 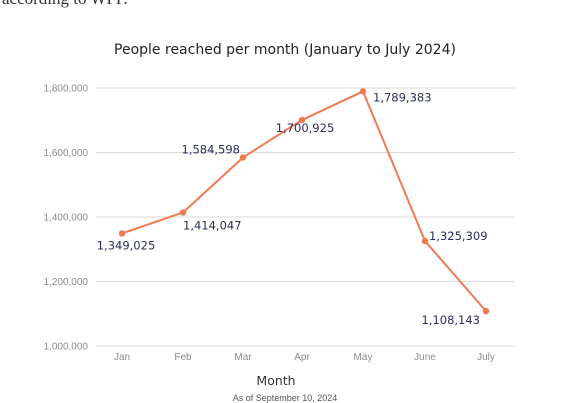 I want to click on y-tick-label: 1,200,000, so click(x=66, y=282).